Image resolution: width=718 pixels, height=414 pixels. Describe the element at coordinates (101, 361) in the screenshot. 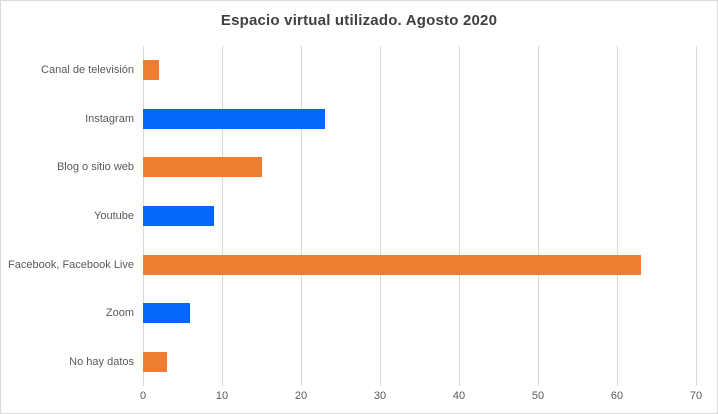

I see `category-label: No hay datos` at that location.